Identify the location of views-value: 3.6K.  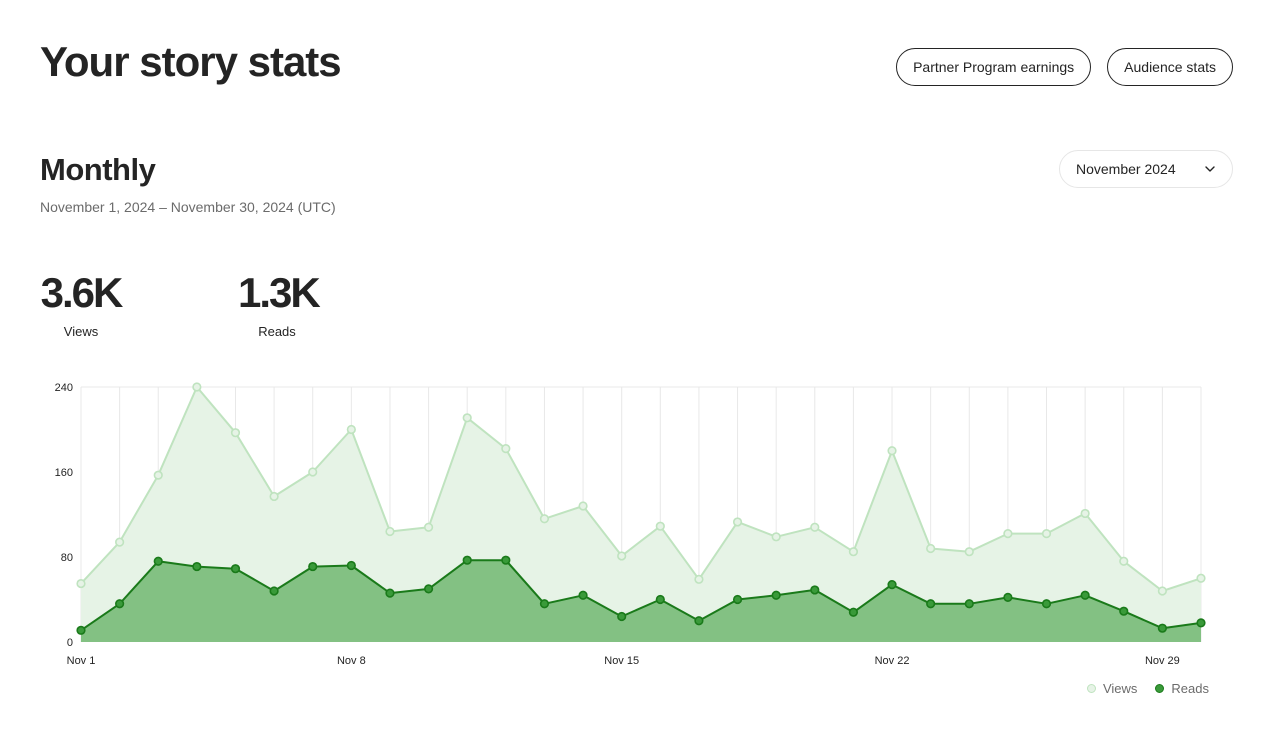
(82, 292).